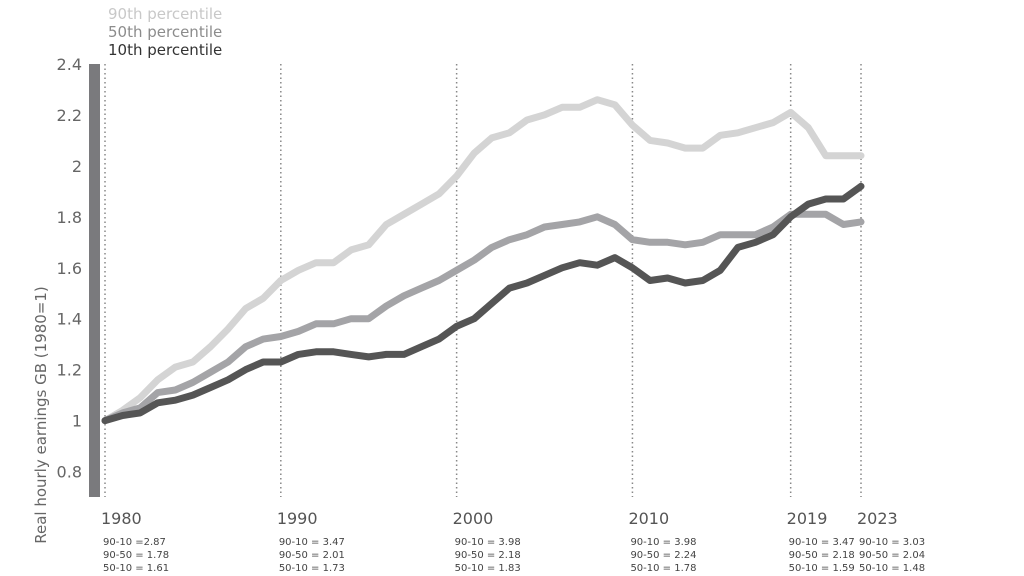 The image size is (1024, 576). Describe the element at coordinates (488, 568) in the screenshot. I see `ratio-annotation-2000: 50-10 = 1.83` at that location.